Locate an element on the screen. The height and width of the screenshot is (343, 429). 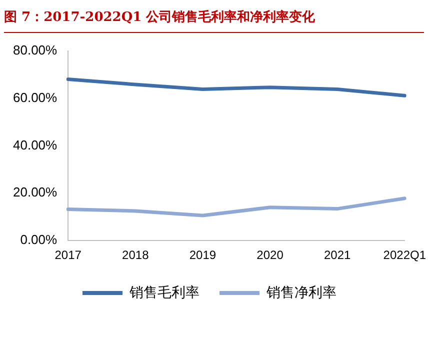
x-tick-label: 2021 is located at coordinates (338, 255).